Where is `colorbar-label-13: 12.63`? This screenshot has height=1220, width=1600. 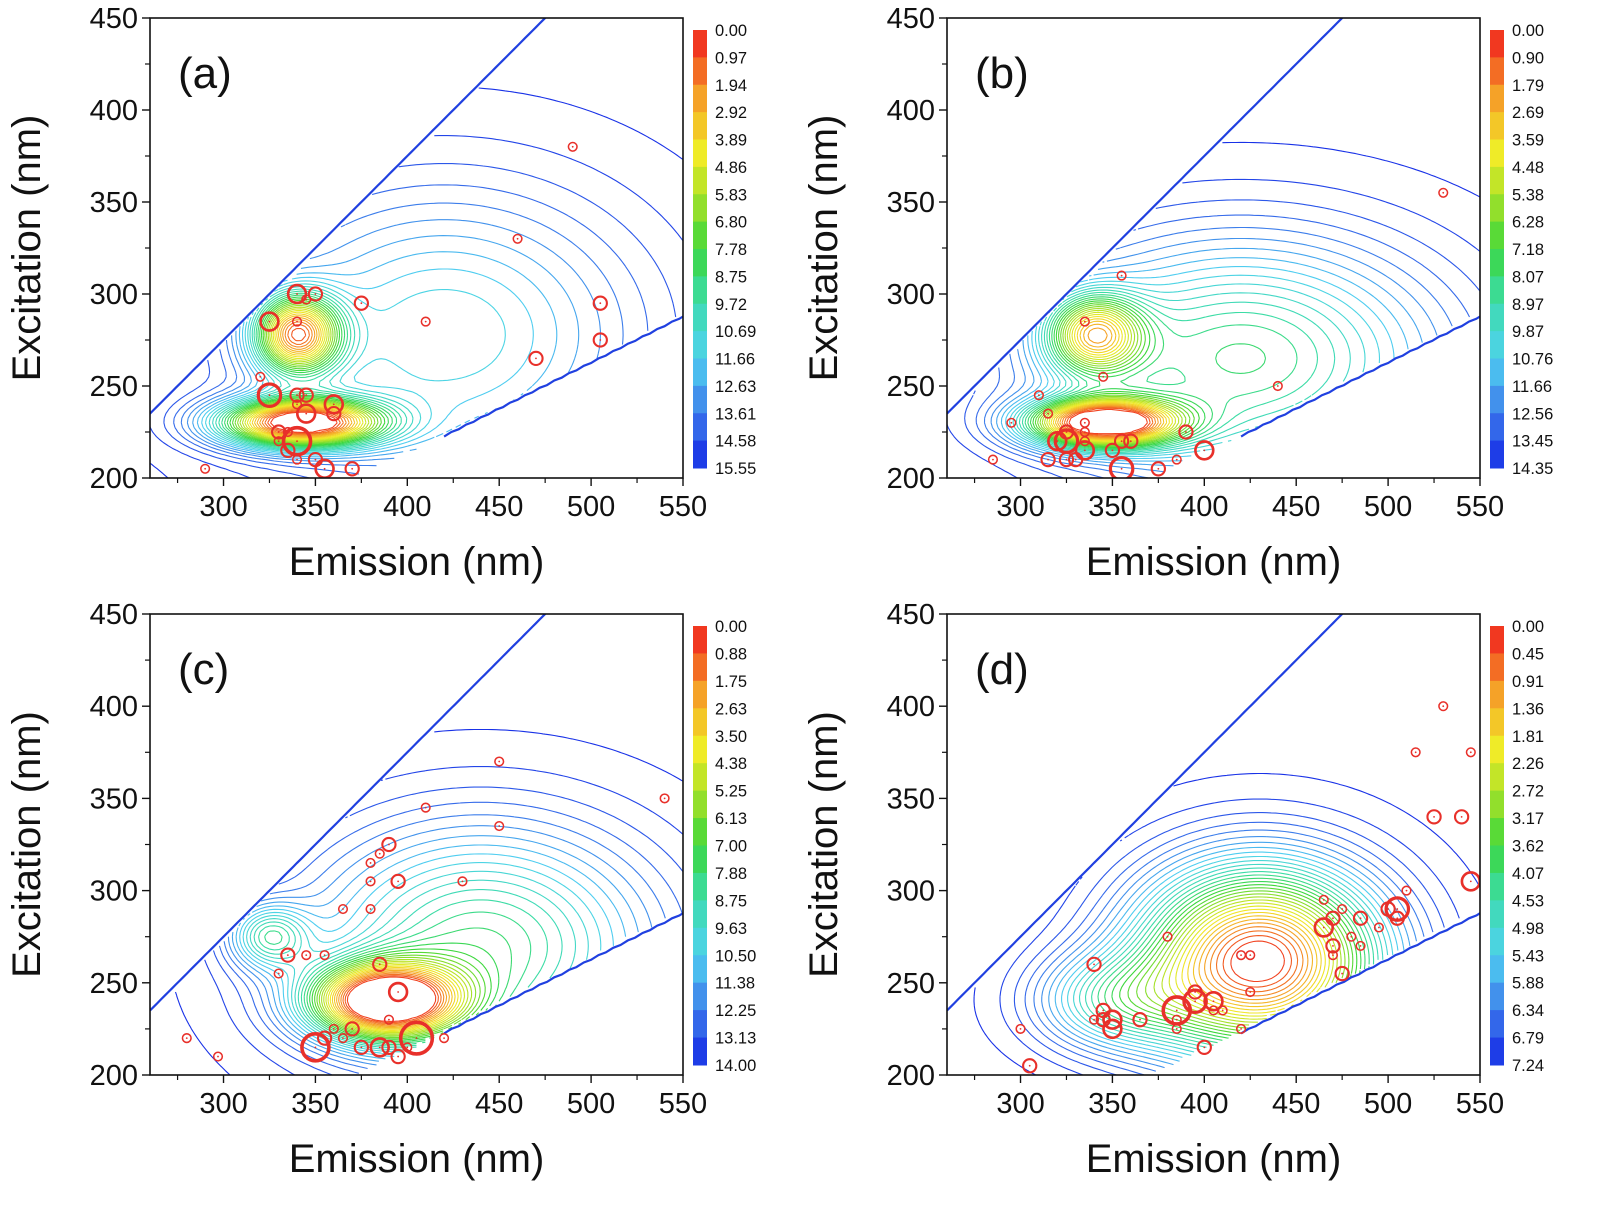 colorbar-label-13: 12.63 is located at coordinates (735, 387).